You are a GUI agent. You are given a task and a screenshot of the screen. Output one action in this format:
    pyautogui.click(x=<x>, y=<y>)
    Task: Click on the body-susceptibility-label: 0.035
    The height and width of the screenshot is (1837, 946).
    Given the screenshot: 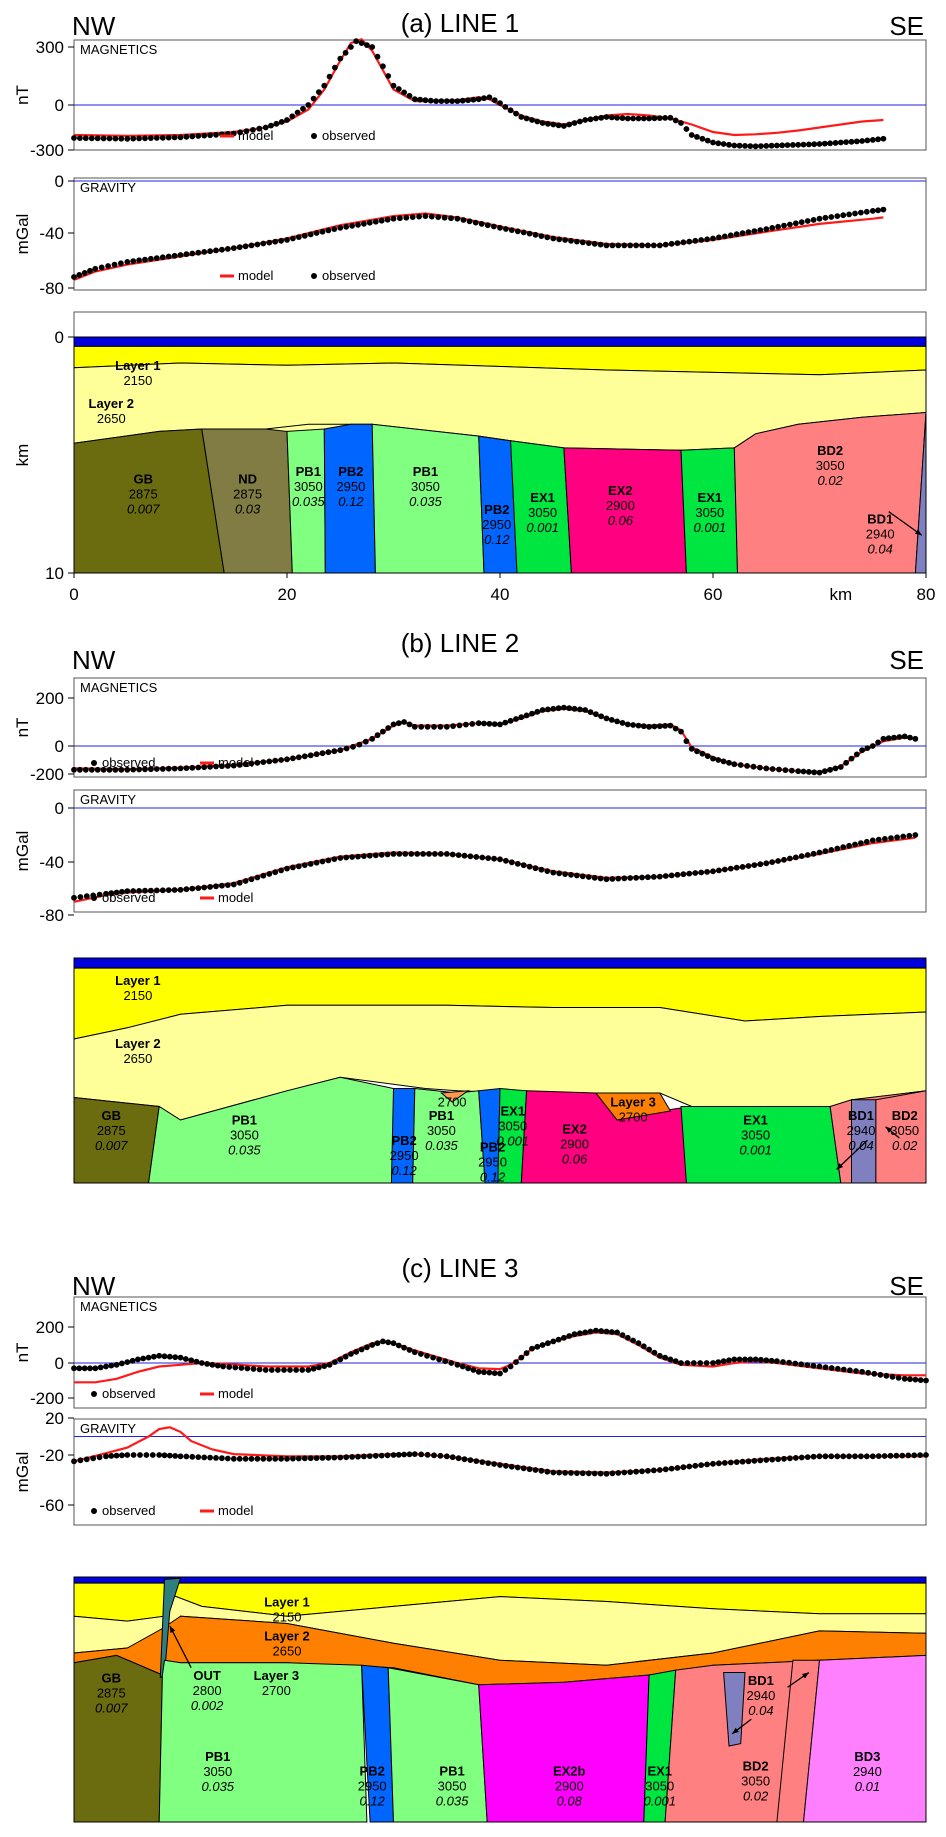 What is the action you would take?
    pyautogui.click(x=425, y=501)
    